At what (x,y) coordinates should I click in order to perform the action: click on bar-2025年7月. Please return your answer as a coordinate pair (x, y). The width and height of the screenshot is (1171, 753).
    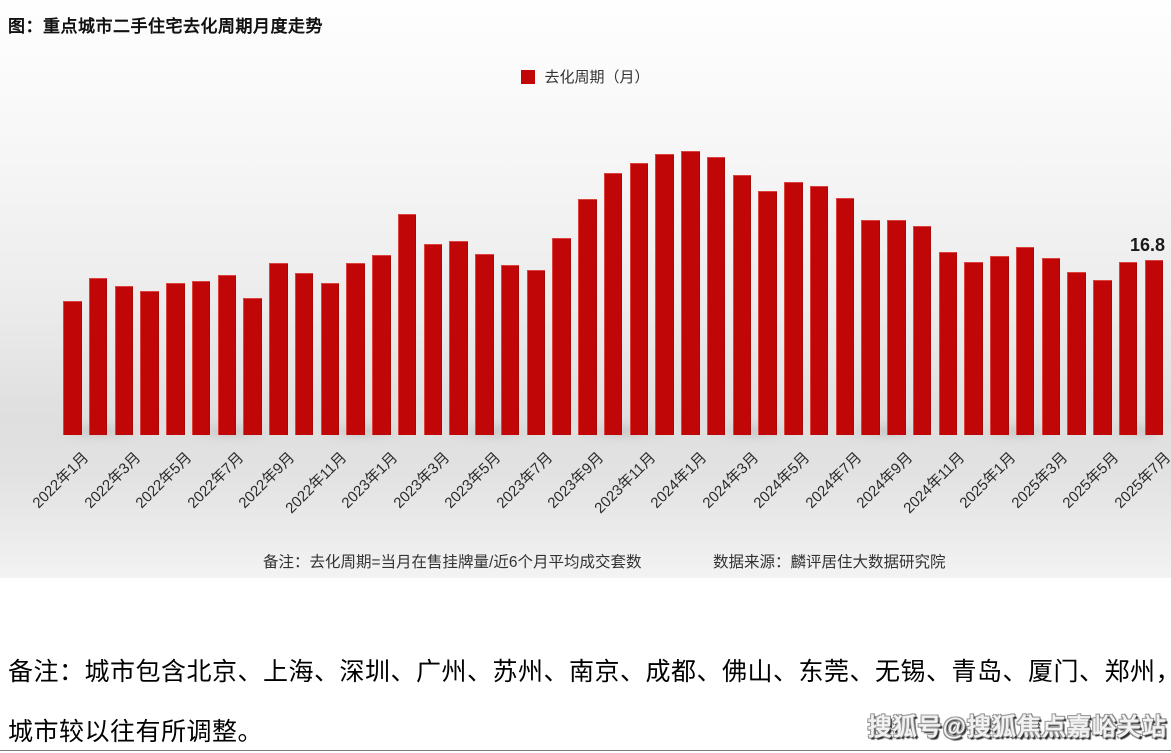
    Looking at the image, I should click on (1153, 347).